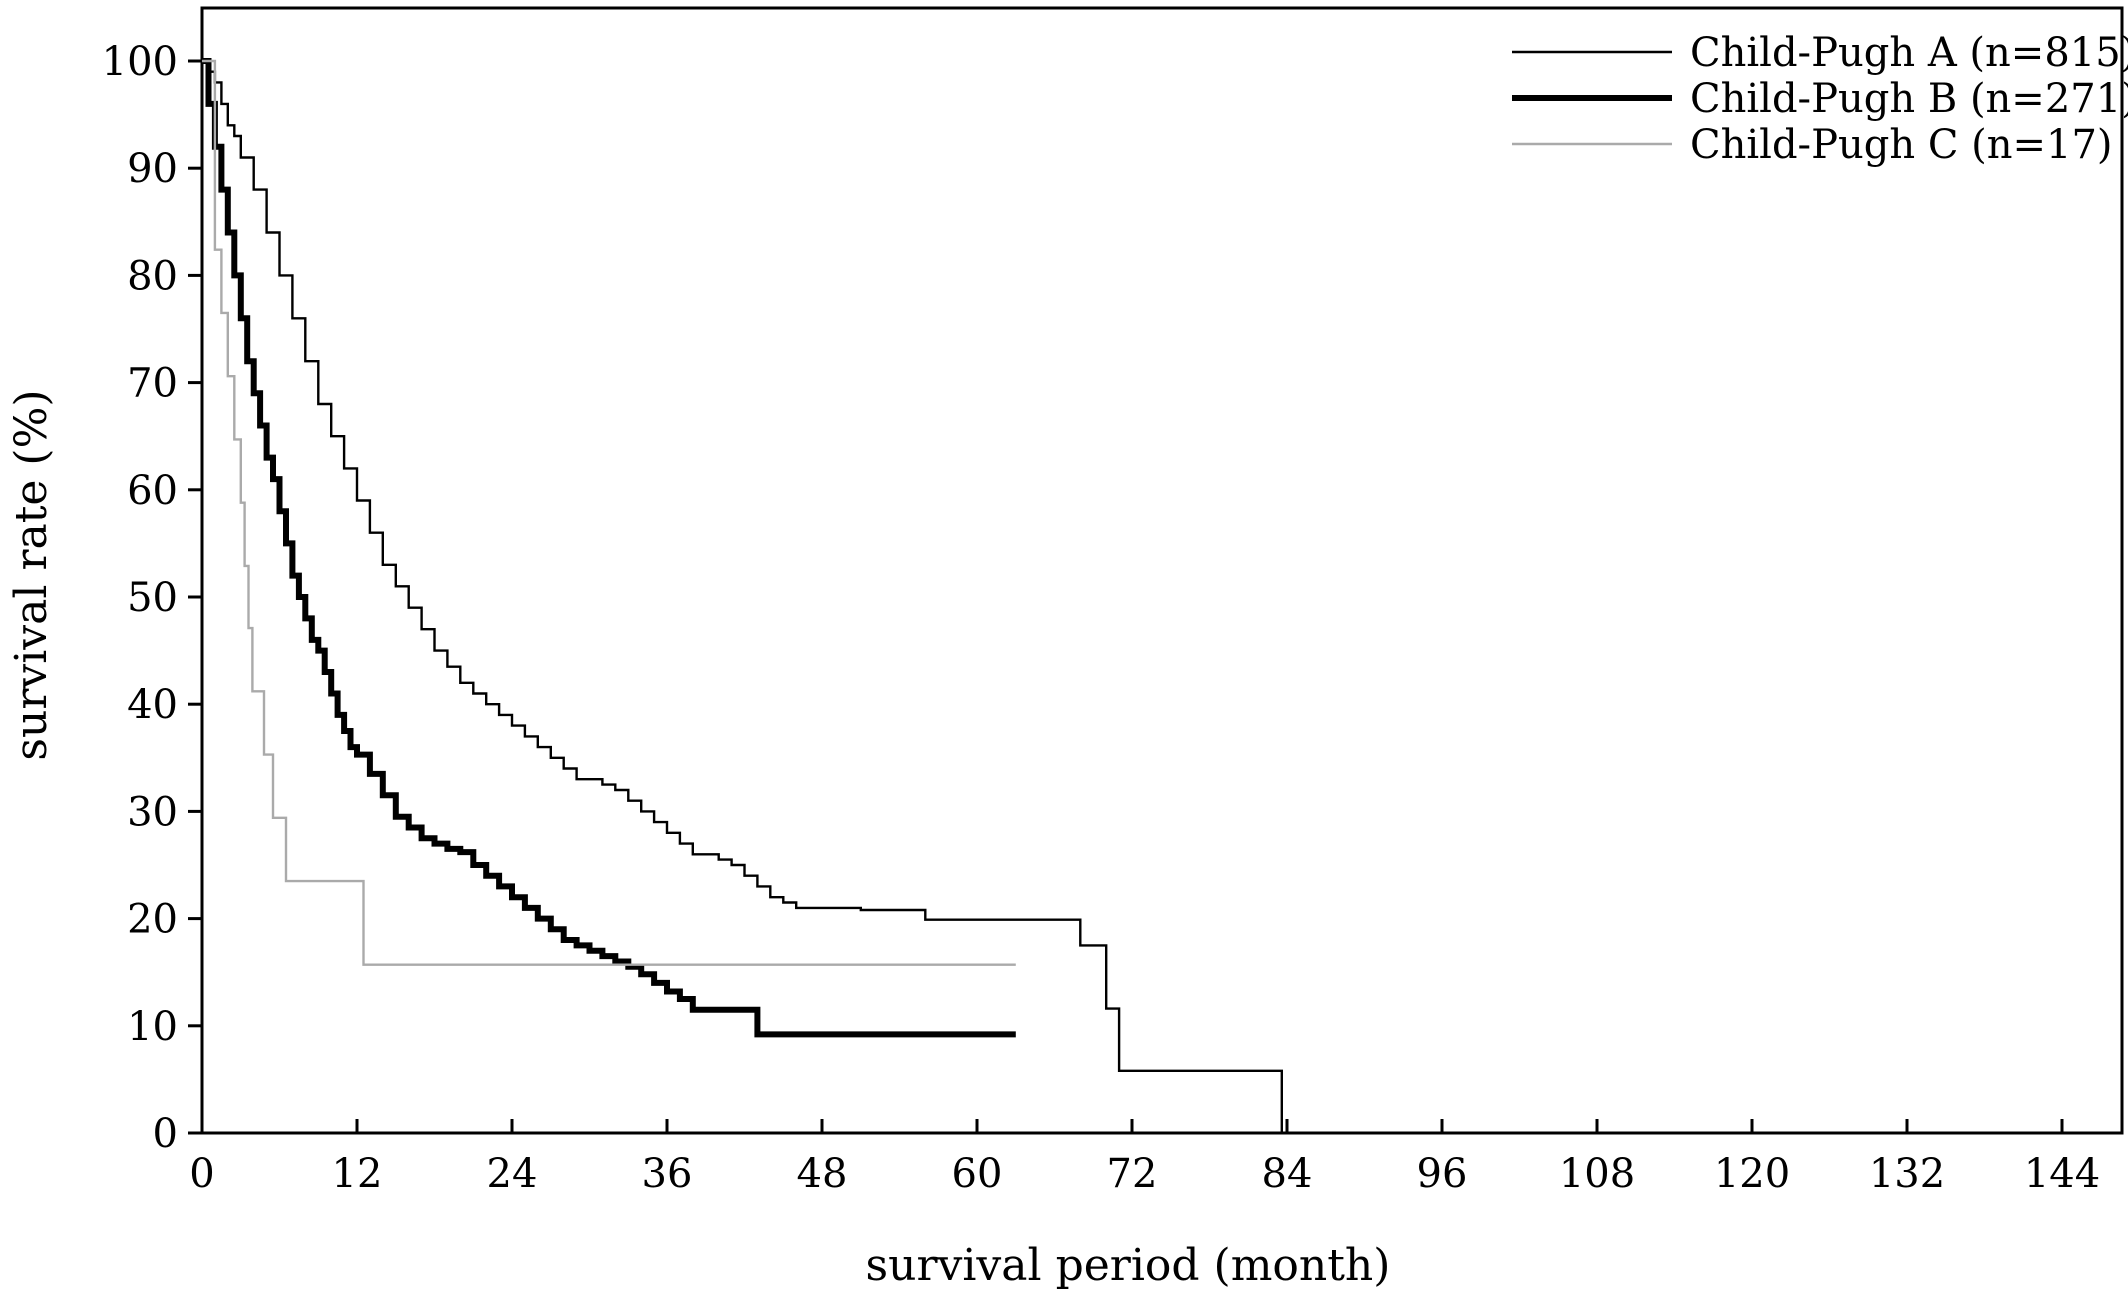 The width and height of the screenshot is (2128, 1294). Describe the element at coordinates (152, 705) in the screenshot. I see `y-tick-label: 40` at that location.